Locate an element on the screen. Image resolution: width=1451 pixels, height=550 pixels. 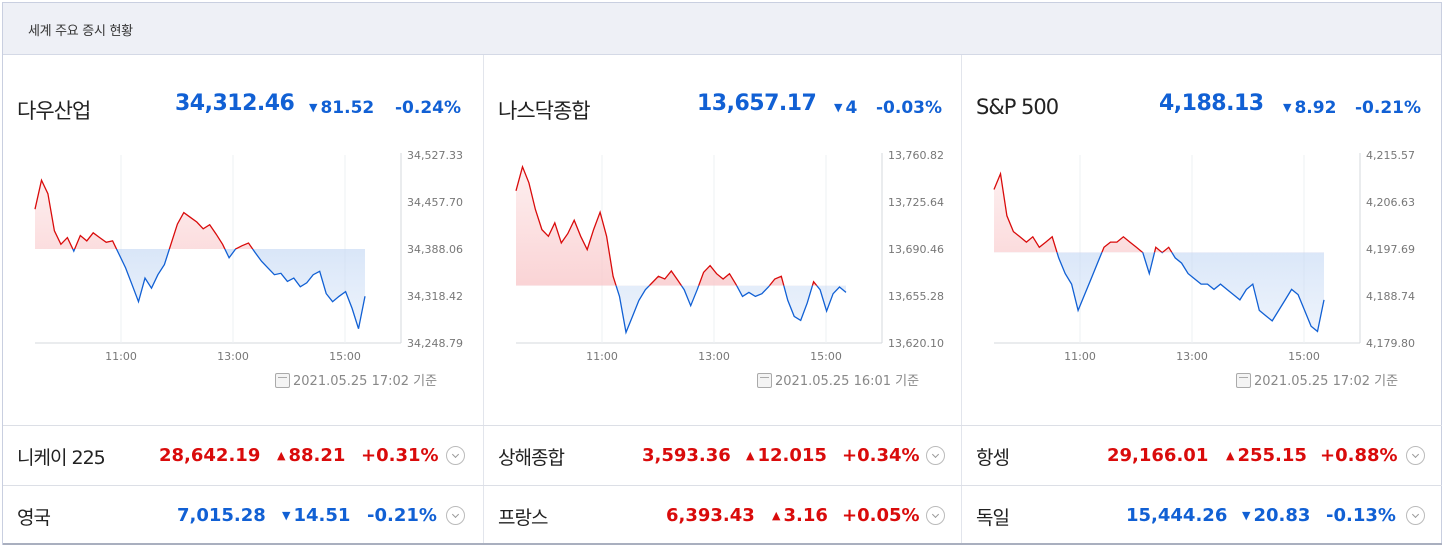
market-cell-nikkei: 니케이 225 28,642.19 ▲ 88.21 +0.31% is located at coordinates (243, 455).